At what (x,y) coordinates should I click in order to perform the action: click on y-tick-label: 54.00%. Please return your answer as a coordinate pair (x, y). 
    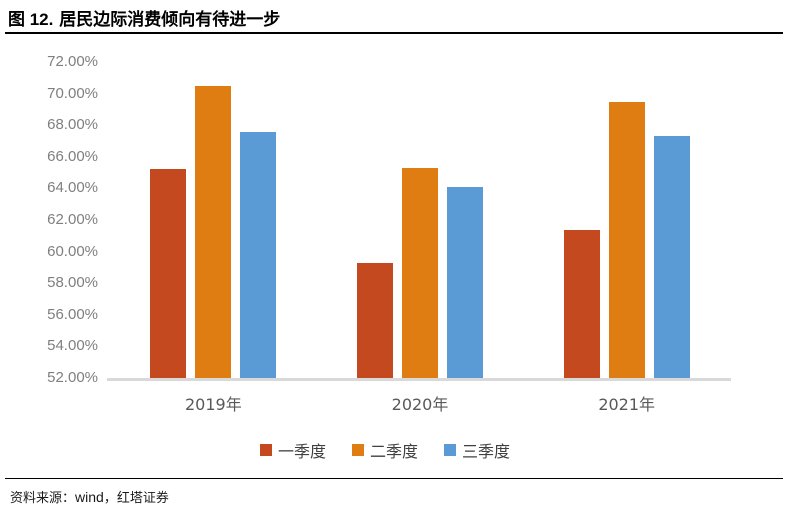
    Looking at the image, I should click on (72, 346).